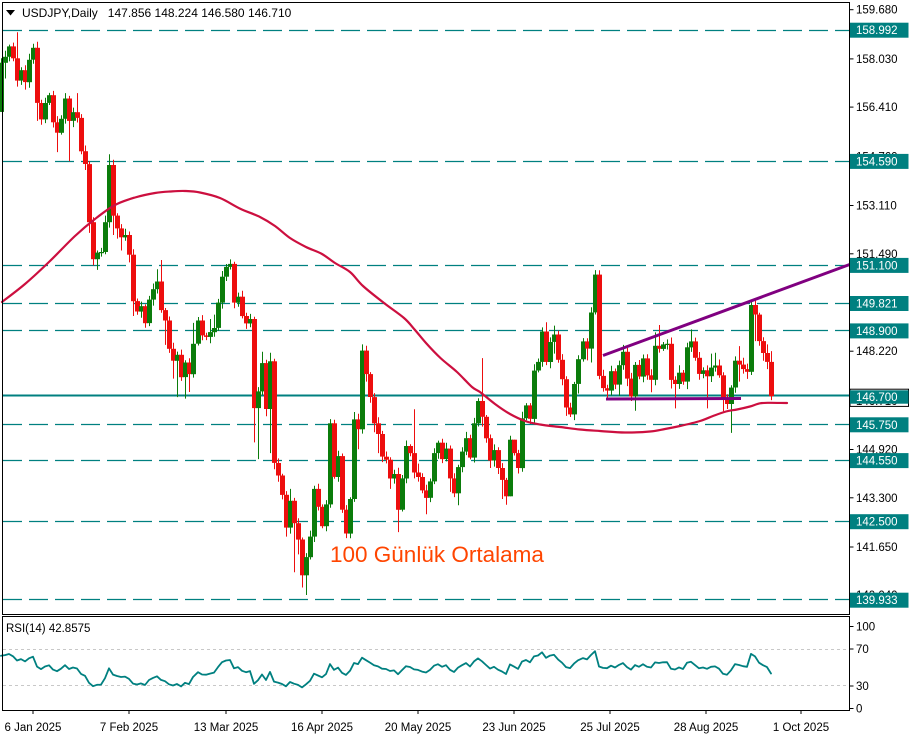  I want to click on svg-text: 143.300, so click(877, 499).